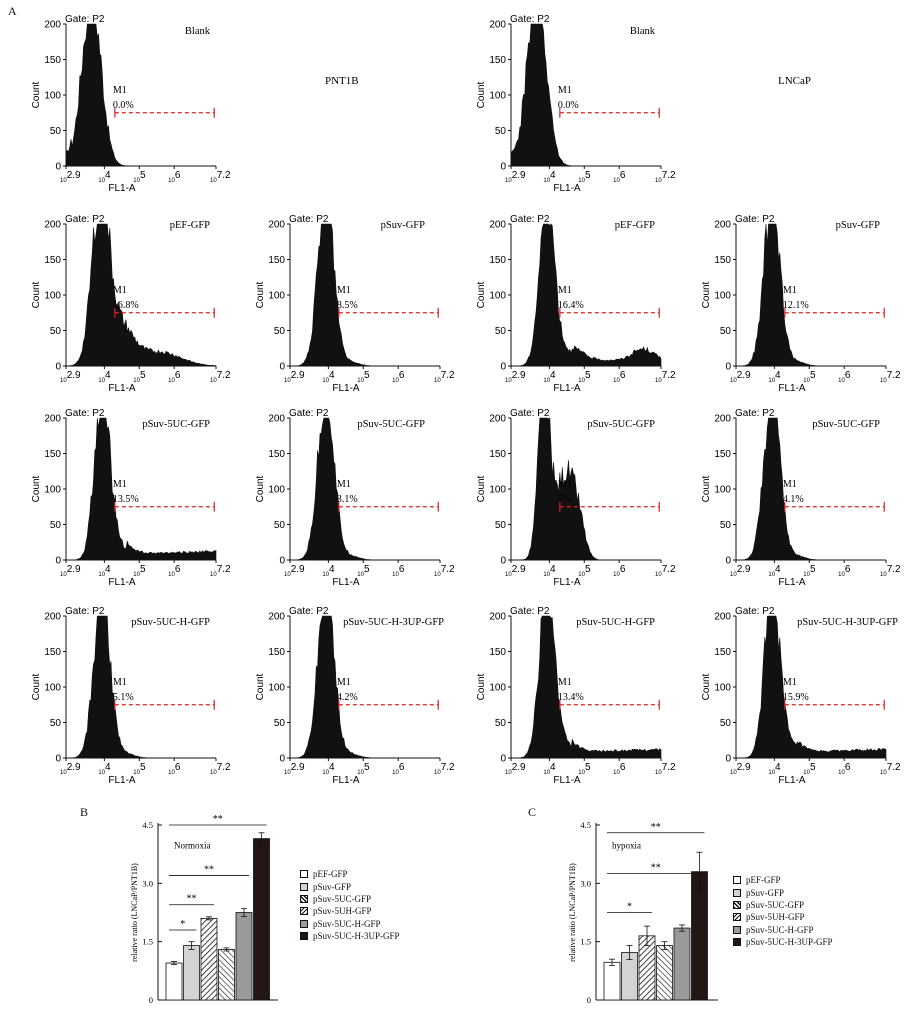 This screenshot has height=1014, width=919. What do you see at coordinates (664, 973) in the screenshot?
I see `bar-psuv-5uh-gfp` at bounding box center [664, 973].